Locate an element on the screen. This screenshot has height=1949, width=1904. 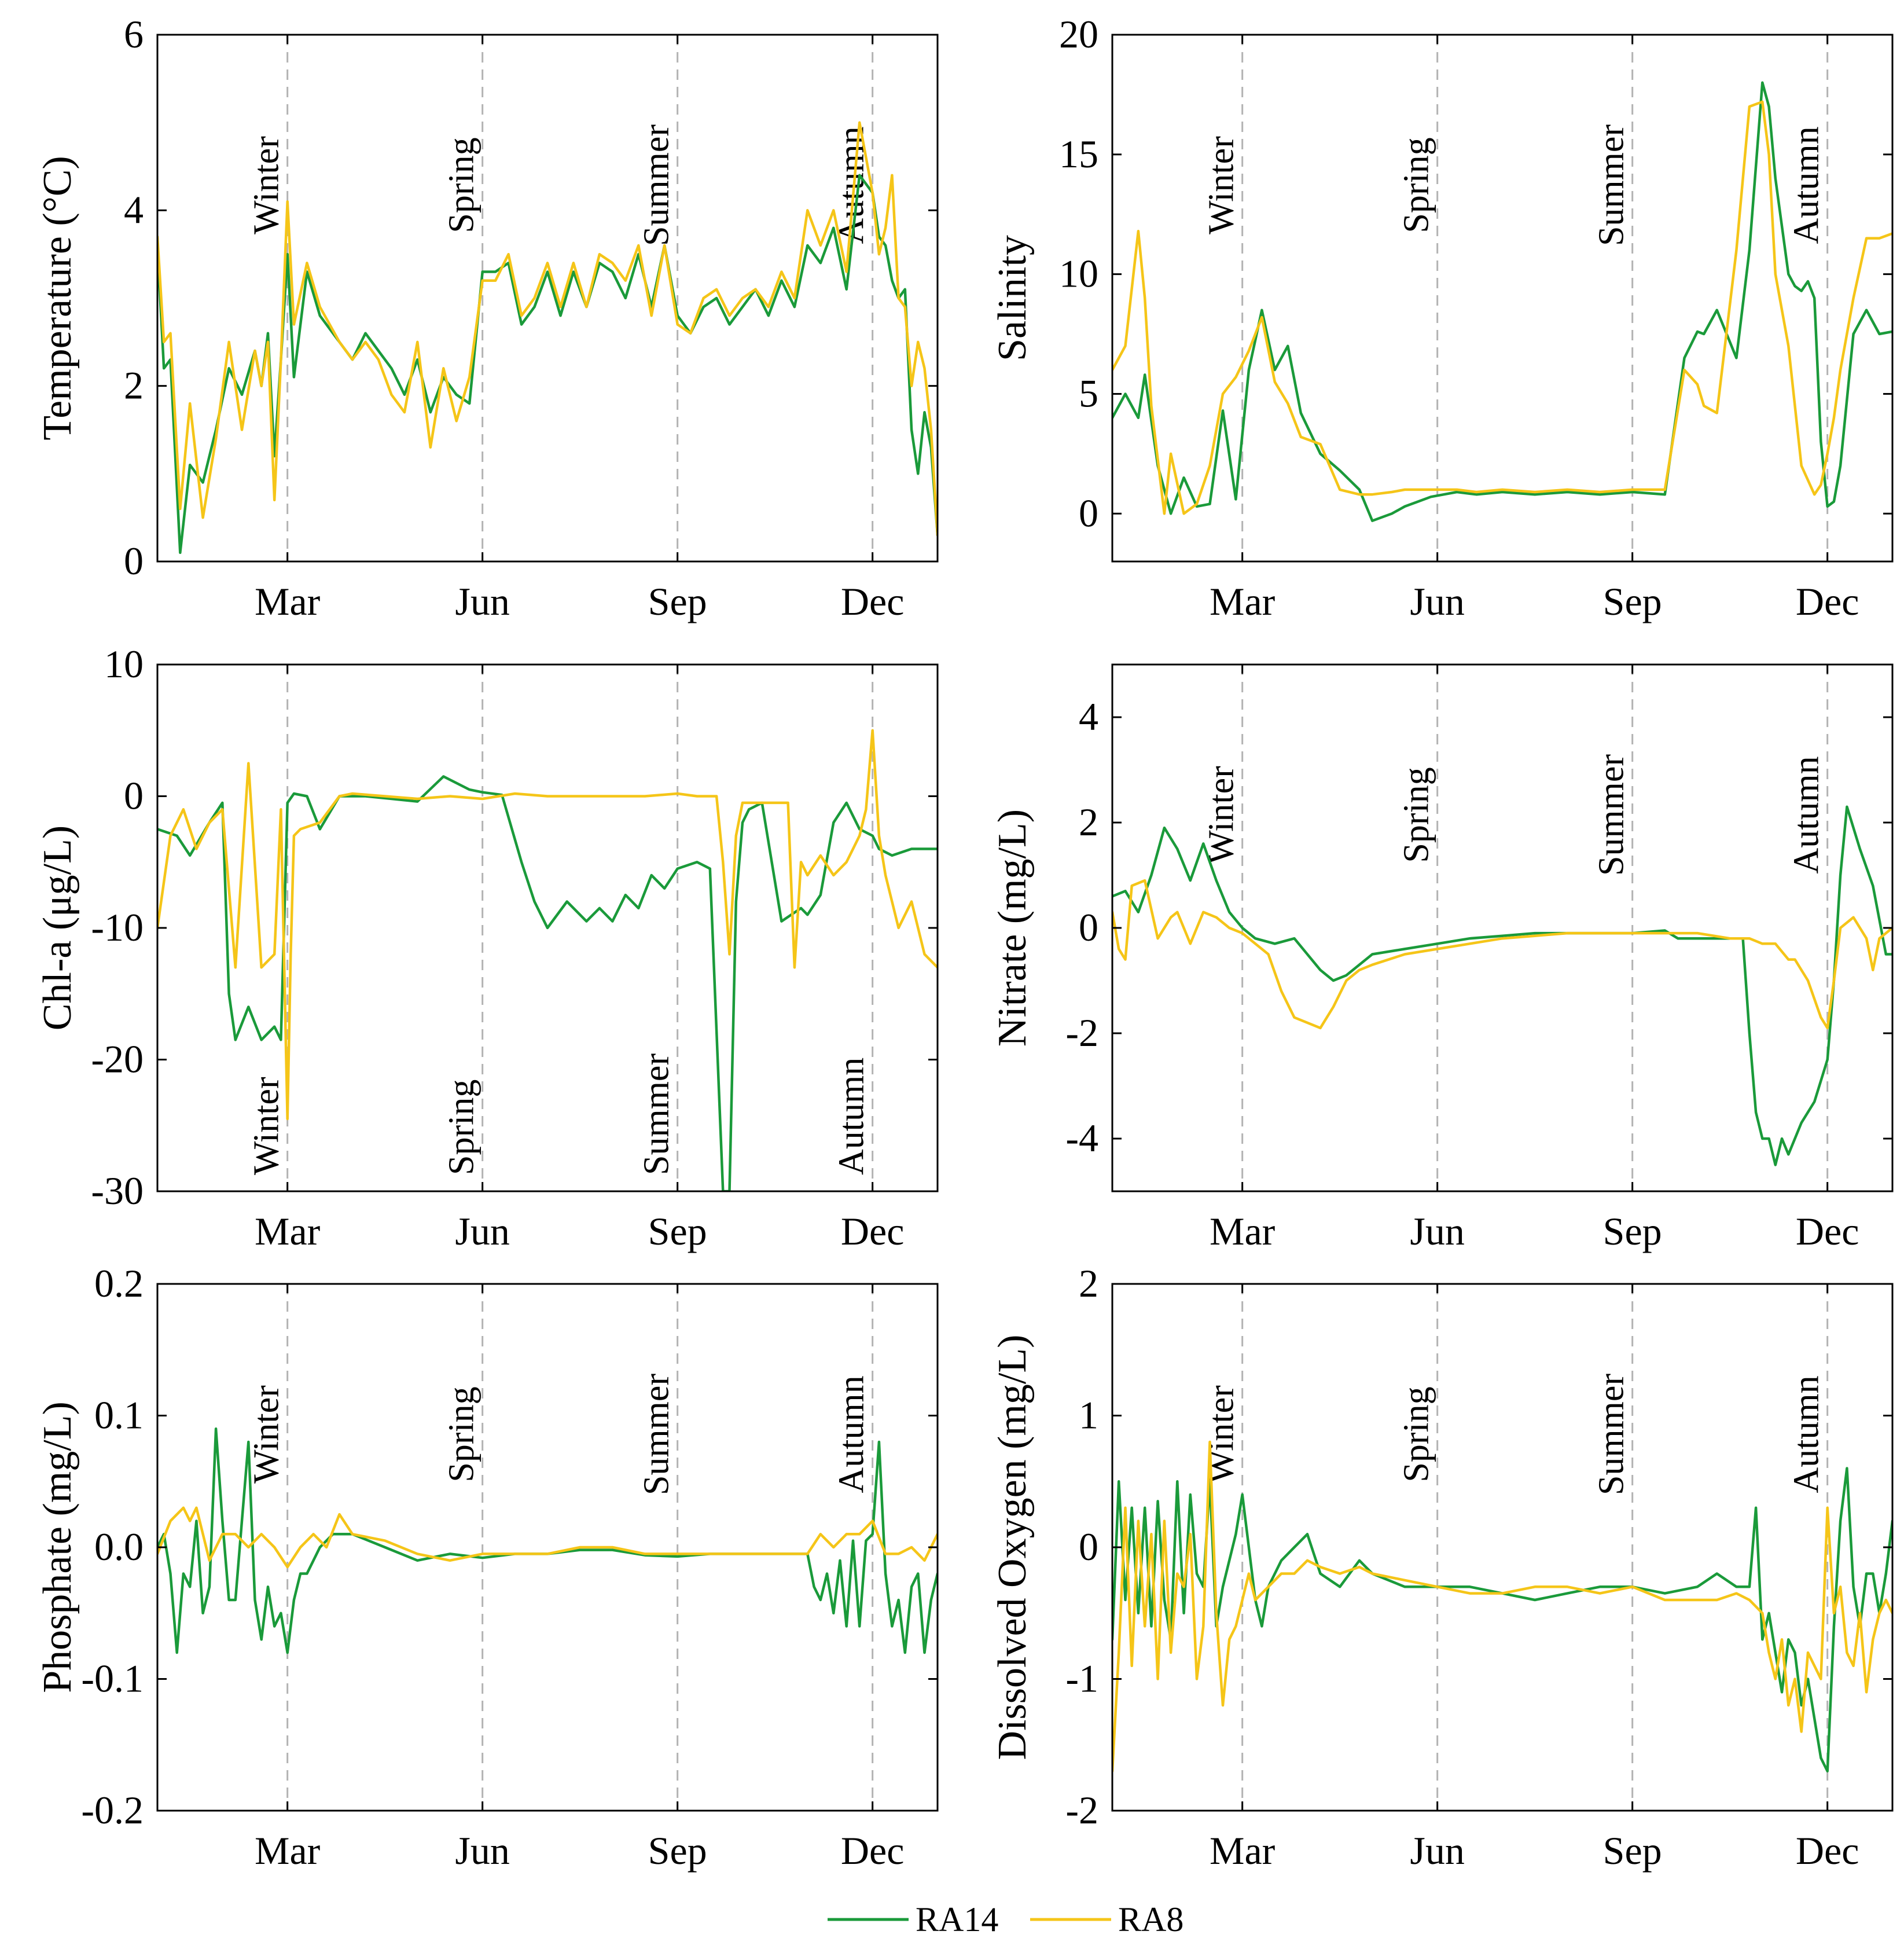
y-tick-label: 20 is located at coordinates (1078, 34).